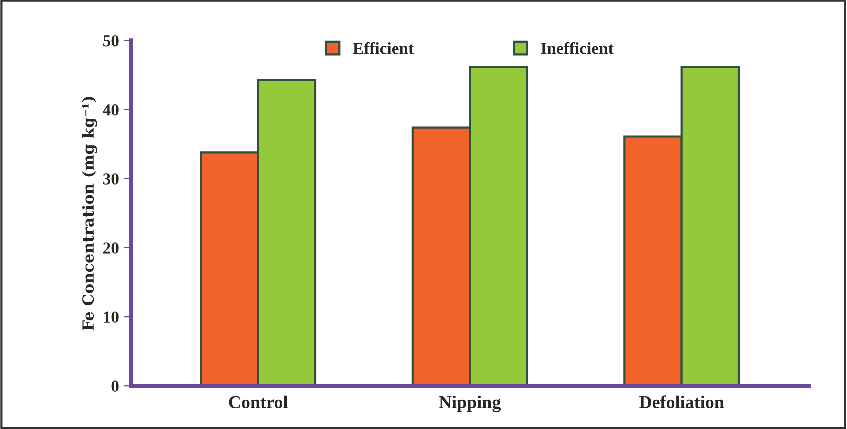  What do you see at coordinates (383, 48) in the screenshot?
I see `legend-label: Efficient` at bounding box center [383, 48].